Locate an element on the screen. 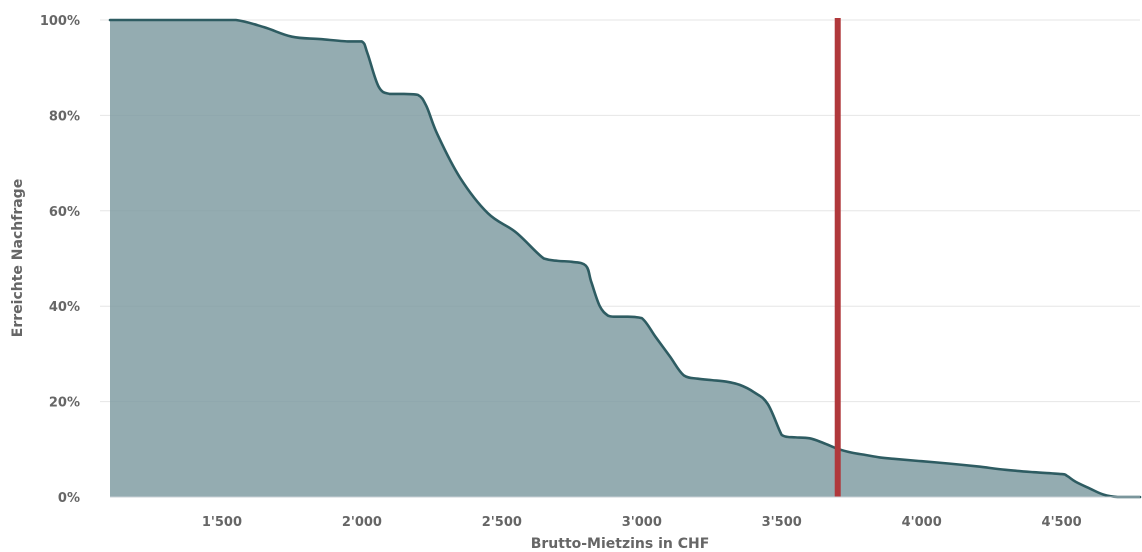 Image resolution: width=1142 pixels, height=552 pixels. x-axis-title: Brutto-Mietzins in CHF is located at coordinates (620, 544).